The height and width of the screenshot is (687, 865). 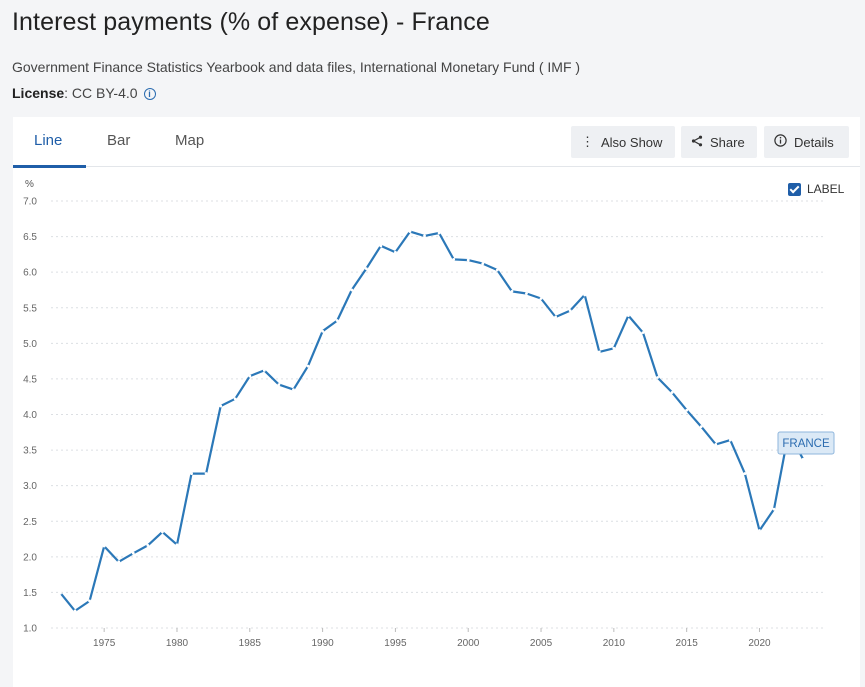 What do you see at coordinates (48, 140) in the screenshot?
I see `tab-line: Line` at bounding box center [48, 140].